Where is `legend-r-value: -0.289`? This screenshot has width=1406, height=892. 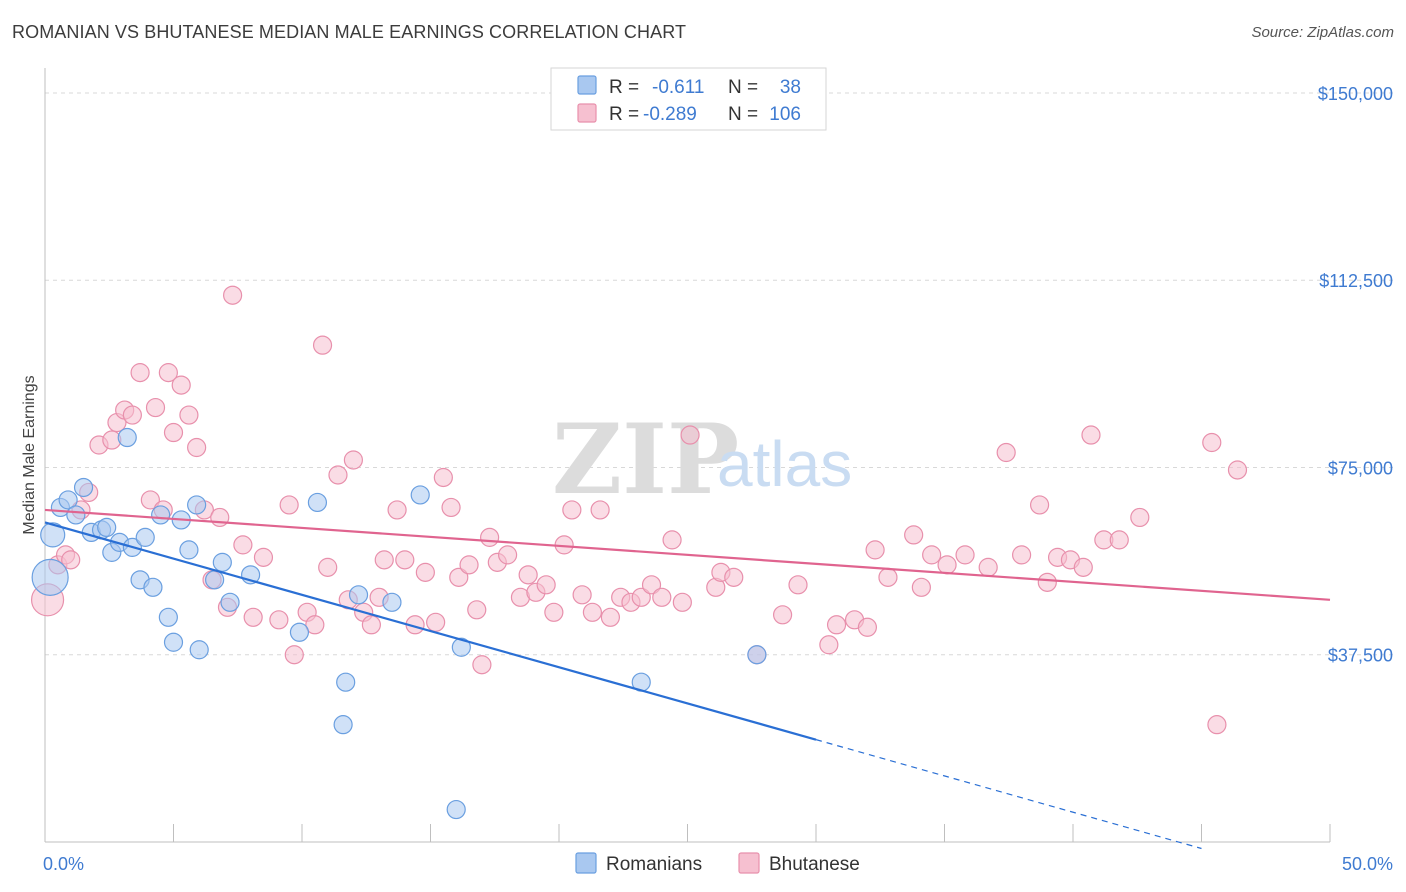 legend-r-value: -0.289 is located at coordinates (670, 114).